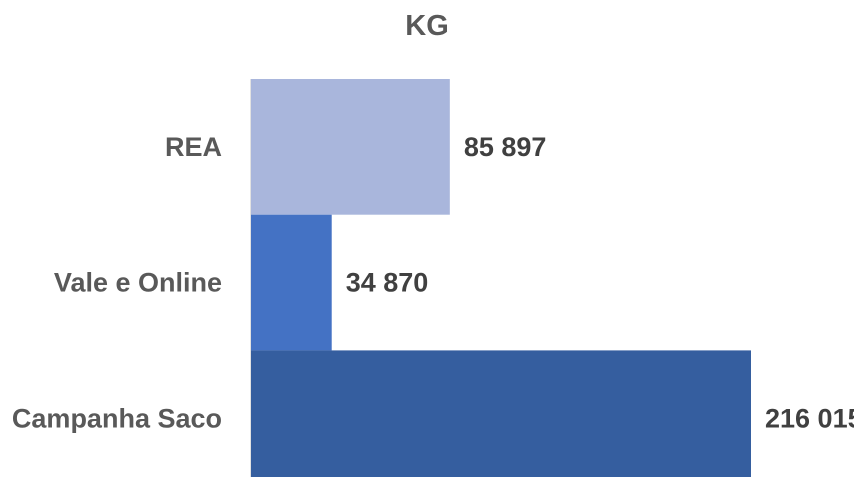 The image size is (854, 477). I want to click on bar-rea, so click(350, 147).